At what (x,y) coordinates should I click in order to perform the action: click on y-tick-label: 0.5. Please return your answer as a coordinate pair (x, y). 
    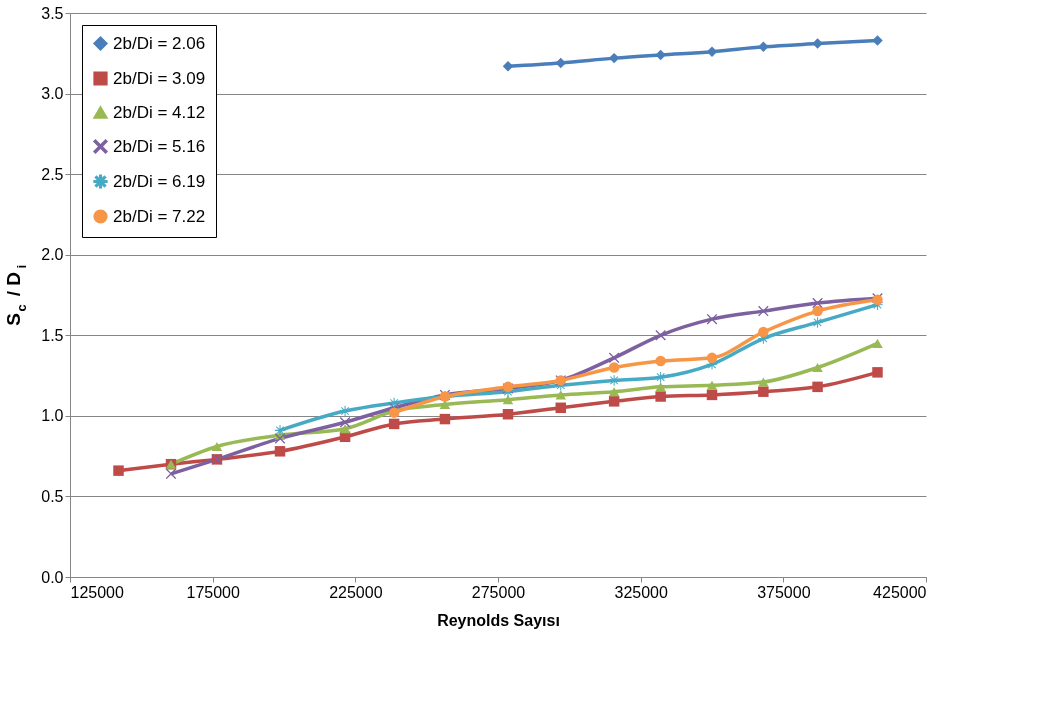
    Looking at the image, I should click on (52, 496).